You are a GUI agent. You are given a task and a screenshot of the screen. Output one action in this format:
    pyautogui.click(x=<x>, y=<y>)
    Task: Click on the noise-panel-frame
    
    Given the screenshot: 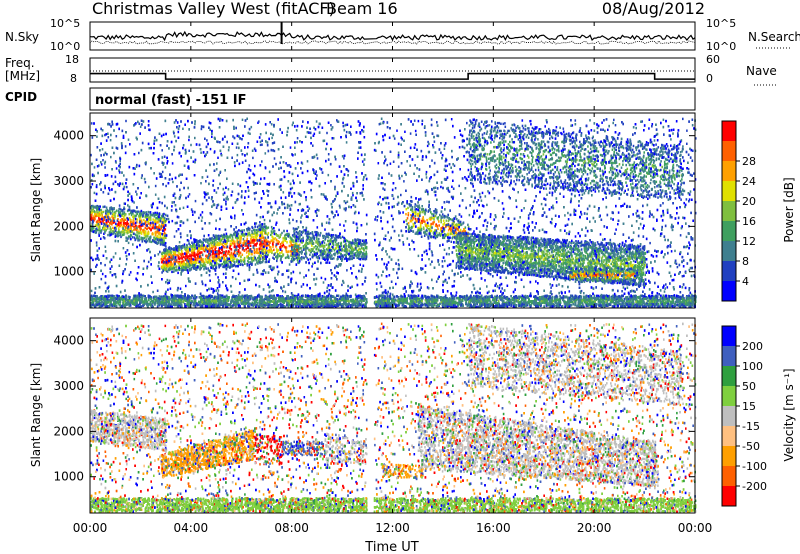 What is the action you would take?
    pyautogui.click(x=392, y=36)
    